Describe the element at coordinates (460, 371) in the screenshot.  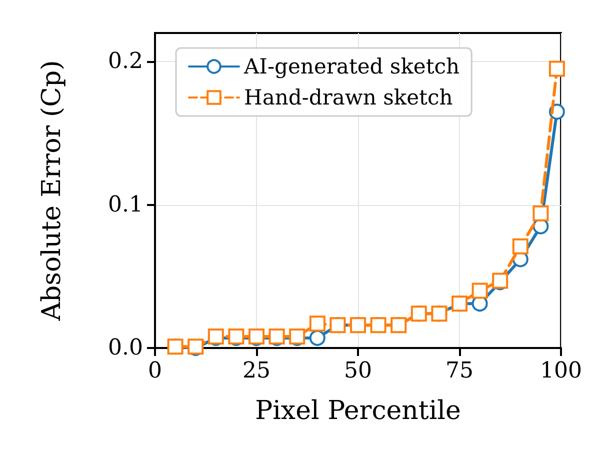
I see `x-tick-label: 75` at that location.